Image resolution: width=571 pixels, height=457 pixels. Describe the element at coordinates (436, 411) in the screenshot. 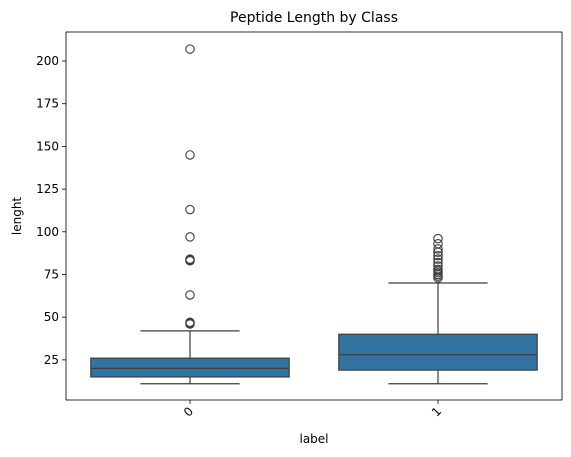

I see `x-tick-label: 1` at that location.